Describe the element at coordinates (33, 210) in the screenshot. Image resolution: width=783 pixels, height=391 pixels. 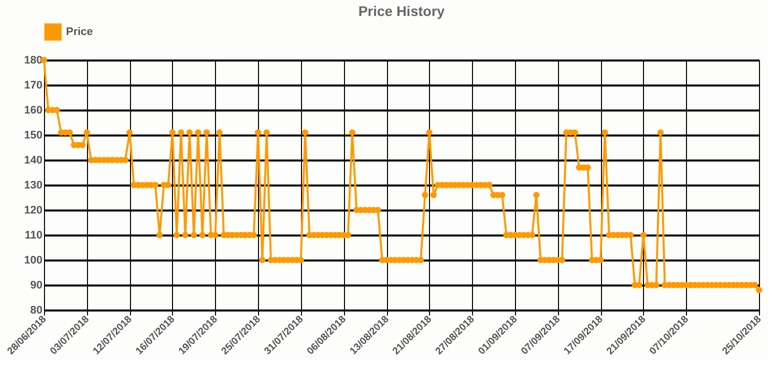
I see `y-tick-label: 120` at that location.